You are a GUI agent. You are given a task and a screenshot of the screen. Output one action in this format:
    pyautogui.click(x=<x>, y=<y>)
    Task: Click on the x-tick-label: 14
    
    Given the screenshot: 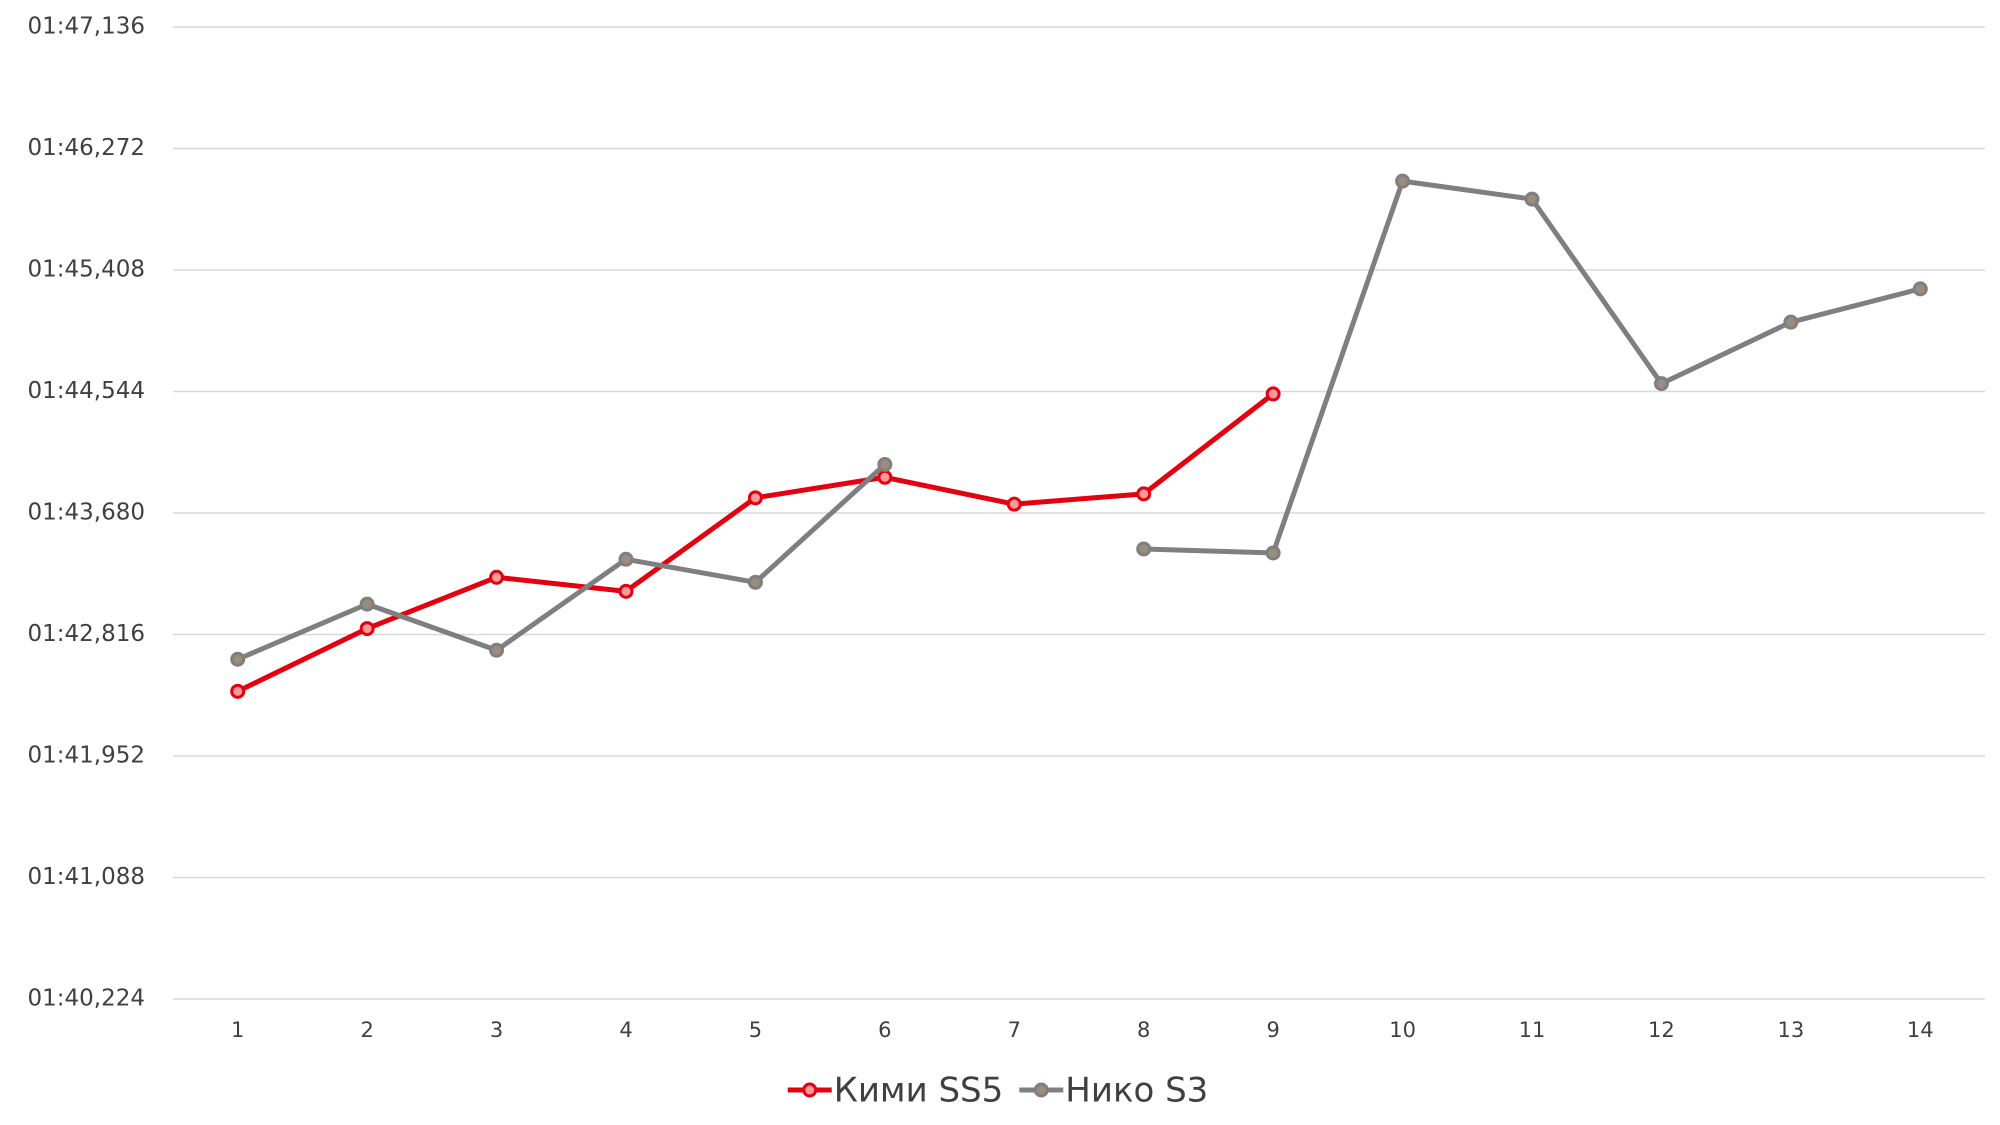 What is the action you would take?
    pyautogui.click(x=1920, y=1030)
    